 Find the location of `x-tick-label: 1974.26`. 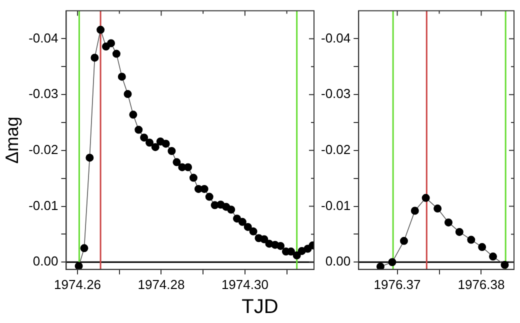

x-tick-label: 1974.26 is located at coordinates (78, 284).